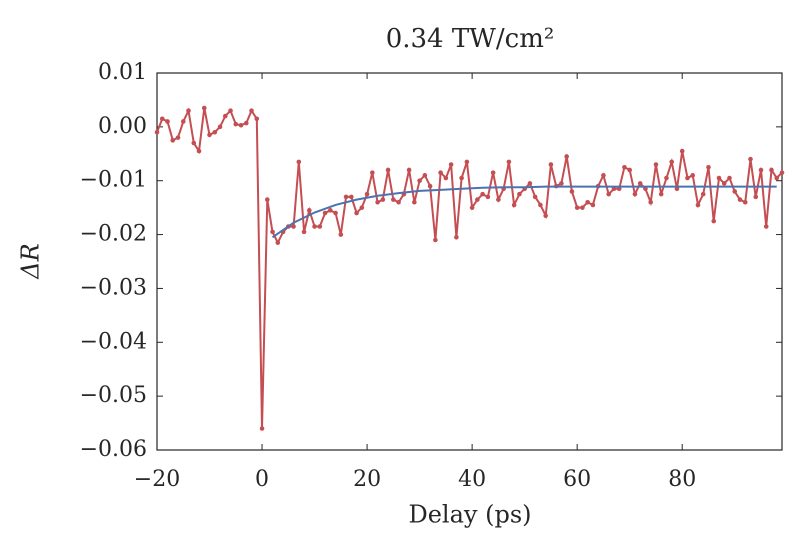  What do you see at coordinates (470, 39) in the screenshot?
I see `chart-title: 0.34 TW/cm²` at bounding box center [470, 39].